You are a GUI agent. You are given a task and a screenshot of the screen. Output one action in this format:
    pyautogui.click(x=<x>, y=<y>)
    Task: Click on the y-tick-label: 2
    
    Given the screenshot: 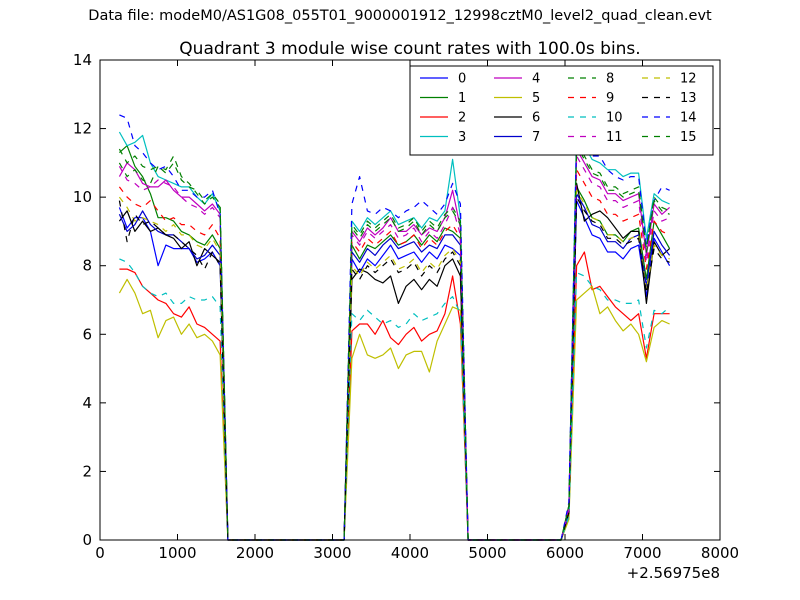 What is the action you would take?
    pyautogui.click(x=87, y=471)
    